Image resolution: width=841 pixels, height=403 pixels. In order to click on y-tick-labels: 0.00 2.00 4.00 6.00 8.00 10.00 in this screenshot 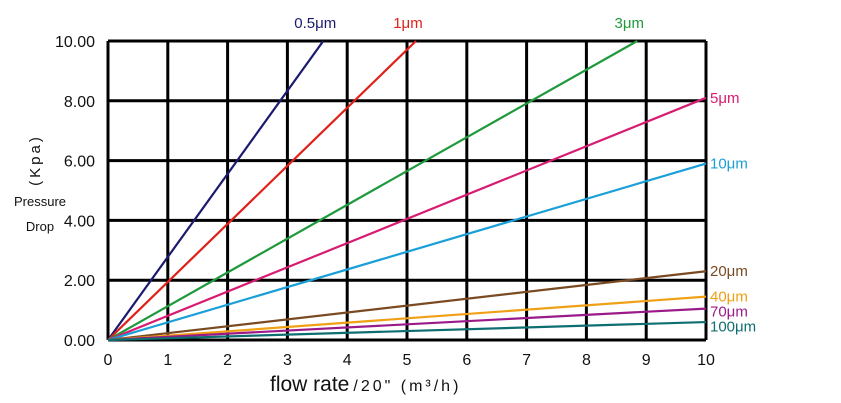, I will do `click(75, 192)`.